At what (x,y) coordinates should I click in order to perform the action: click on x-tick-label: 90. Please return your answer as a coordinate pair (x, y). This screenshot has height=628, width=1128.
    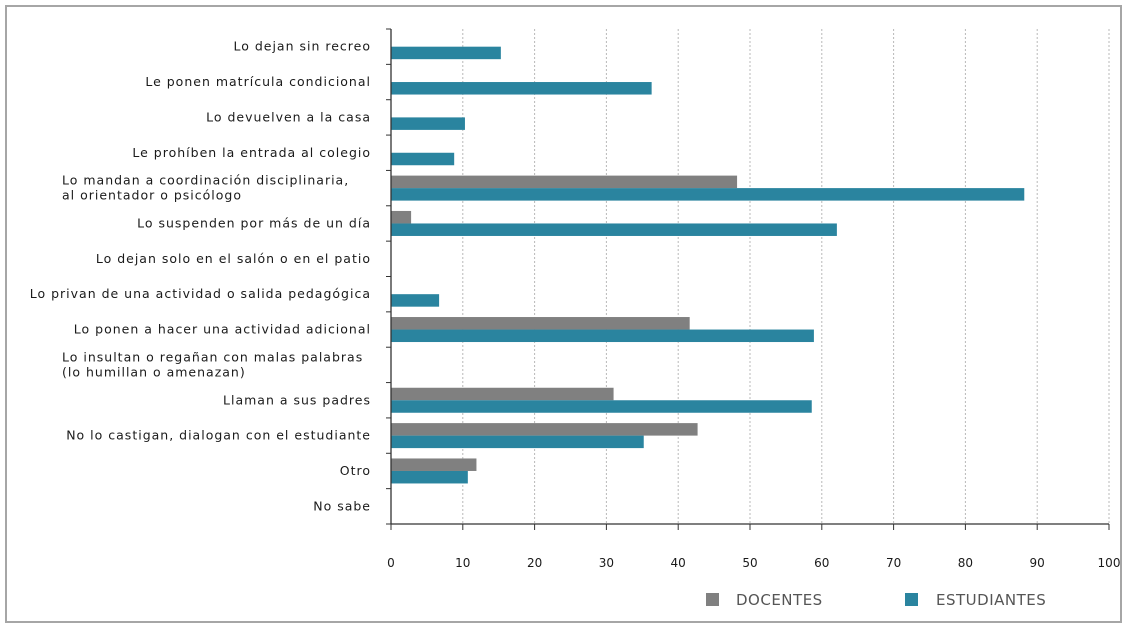
    Looking at the image, I should click on (1037, 563).